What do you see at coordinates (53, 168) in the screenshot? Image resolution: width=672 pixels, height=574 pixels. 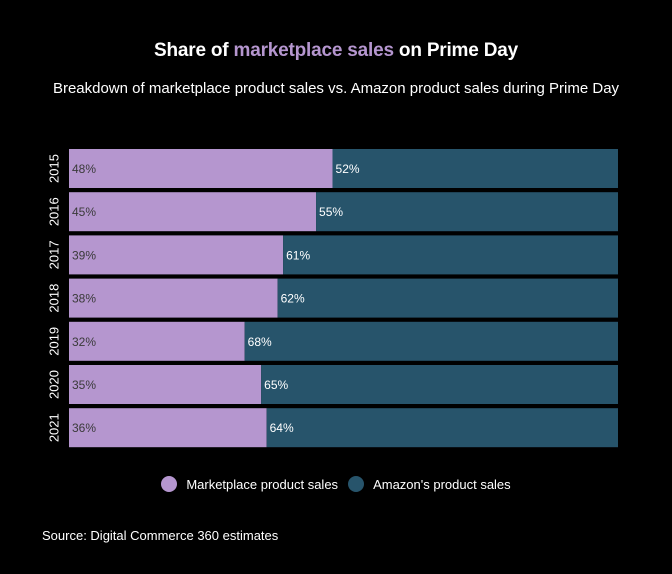 I see `category-label-2015: 2015` at bounding box center [53, 168].